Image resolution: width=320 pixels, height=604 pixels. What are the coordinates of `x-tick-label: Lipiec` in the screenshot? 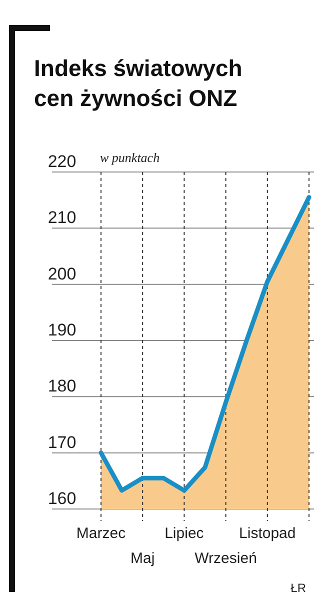 It's located at (184, 533).